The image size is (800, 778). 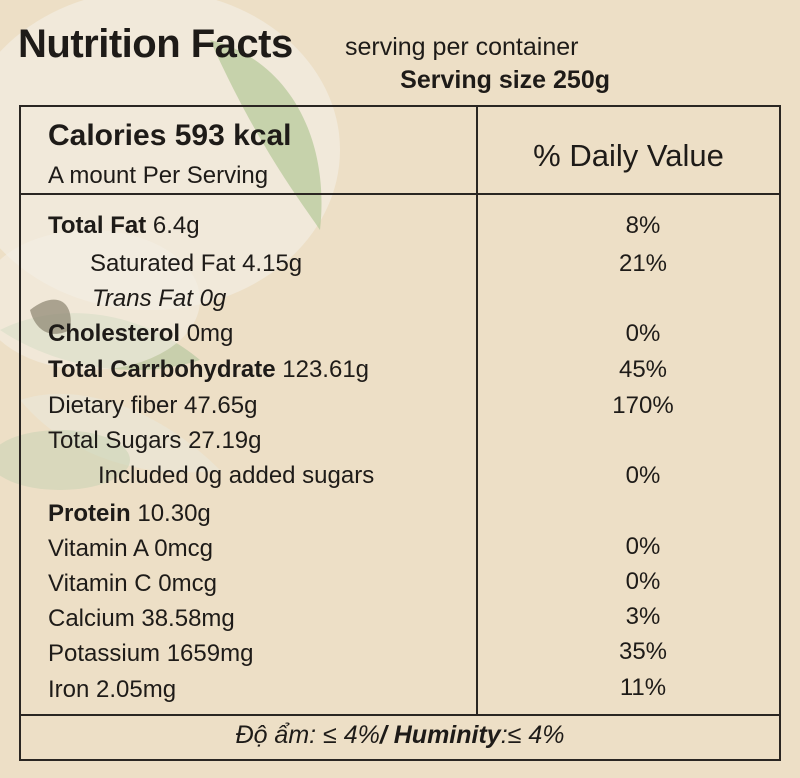 I want to click on column-divider, so click(x=477, y=410).